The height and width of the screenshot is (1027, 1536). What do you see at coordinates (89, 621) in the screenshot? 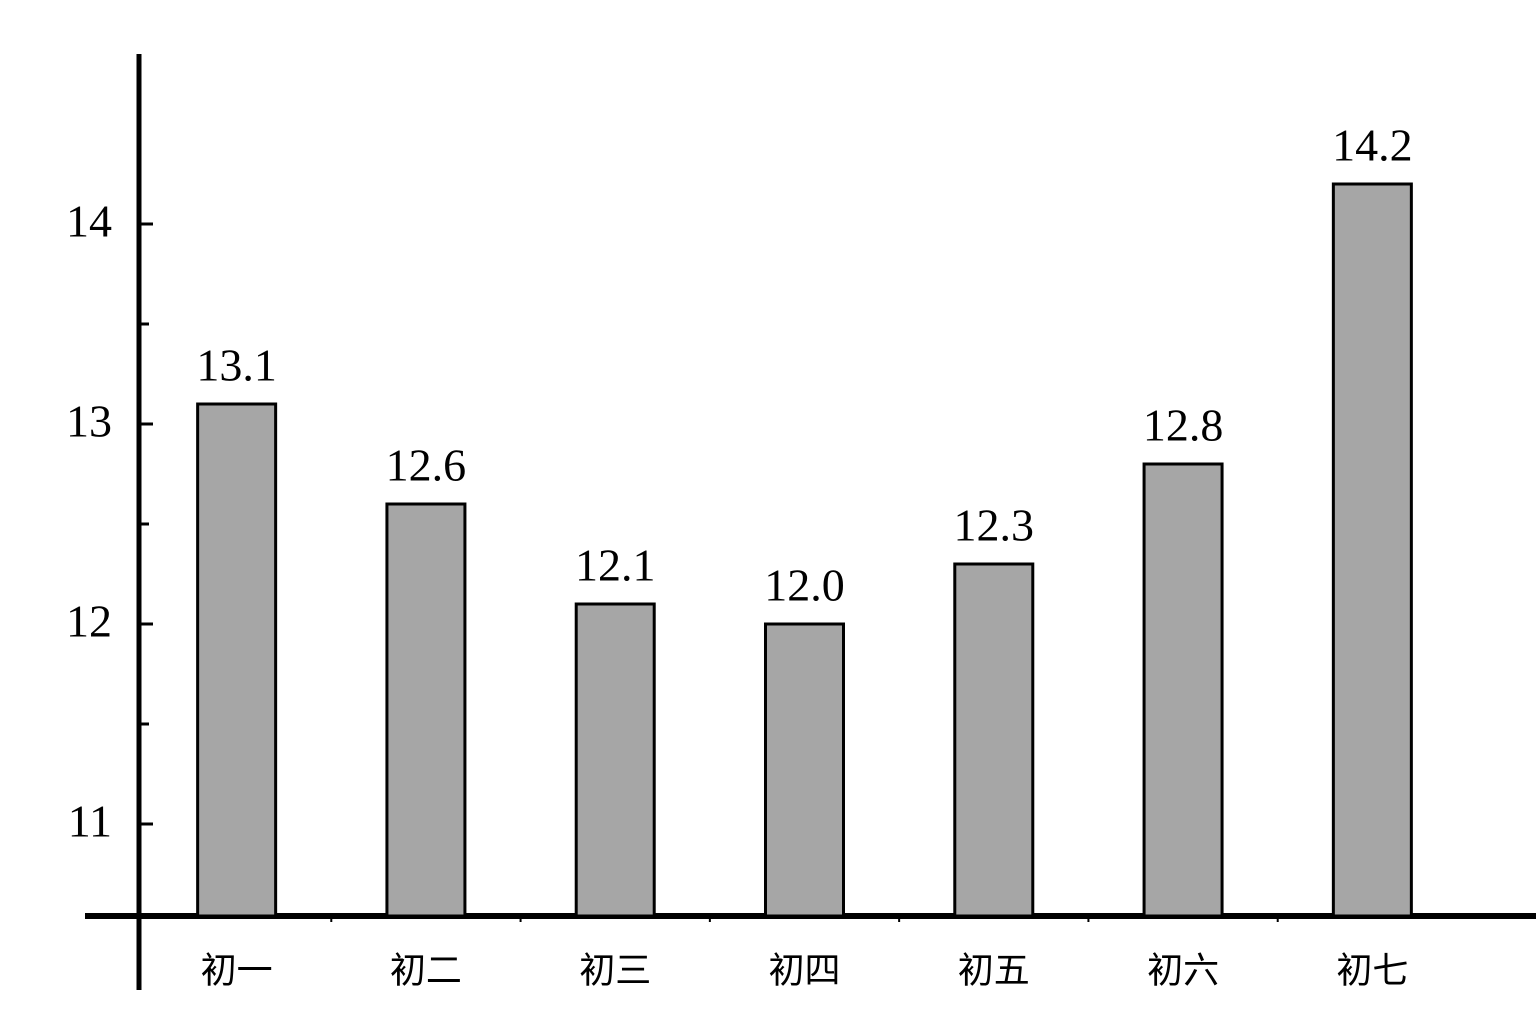
I see `y-tick-label: 12` at bounding box center [89, 621].